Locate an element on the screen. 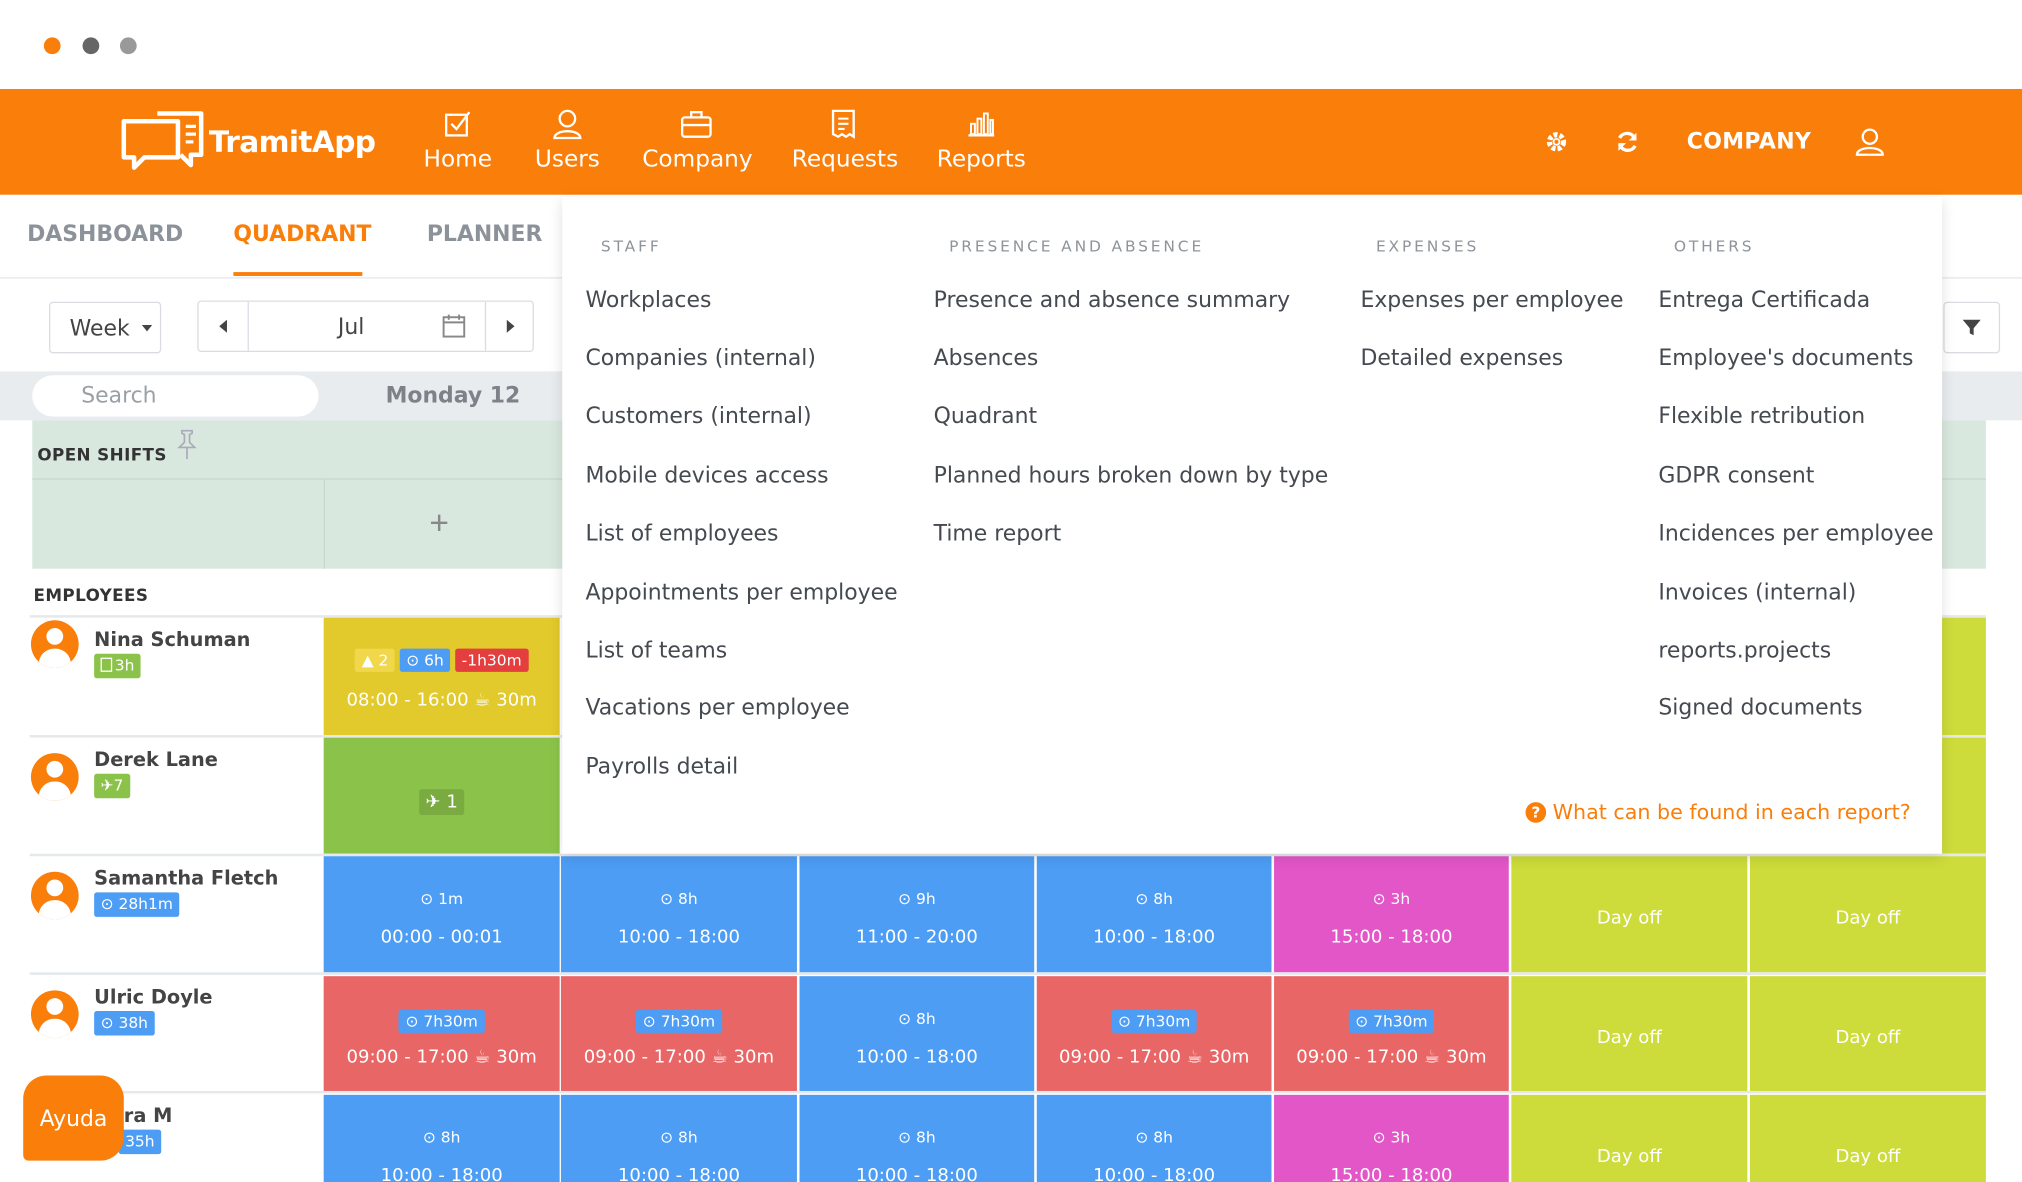 The height and width of the screenshot is (1182, 2022). calendar-icon is located at coordinates (454, 326).